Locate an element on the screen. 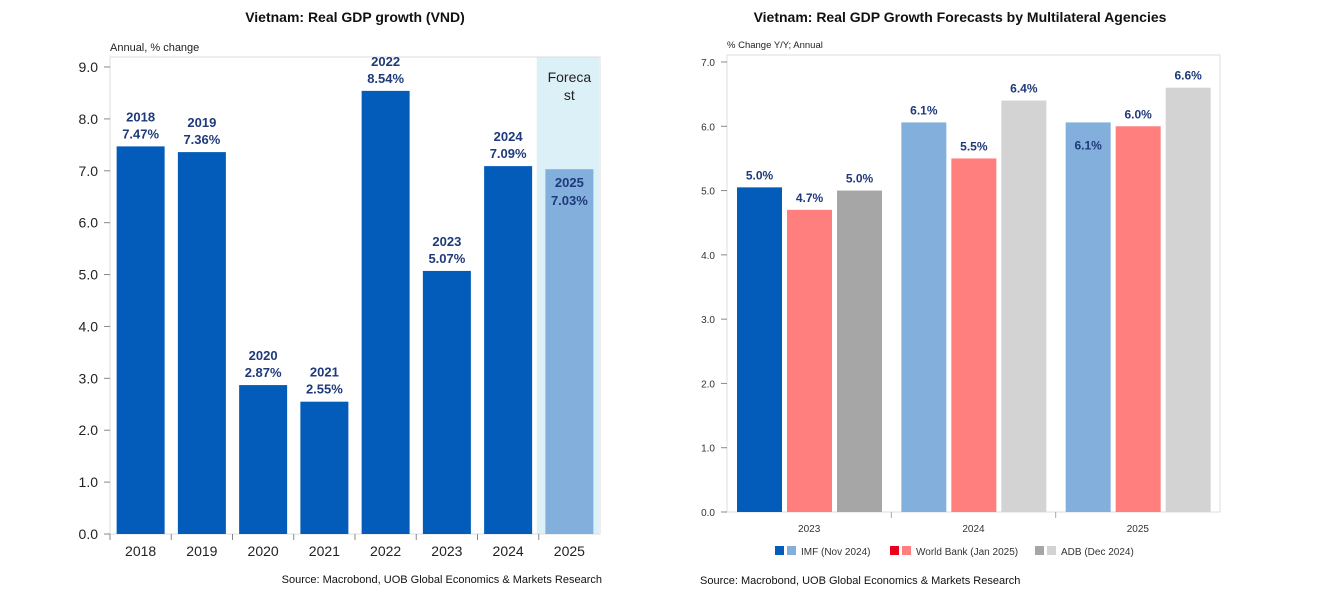 Image resolution: width=1341 pixels, height=599 pixels. data-label-value: 8.54% is located at coordinates (385, 78).